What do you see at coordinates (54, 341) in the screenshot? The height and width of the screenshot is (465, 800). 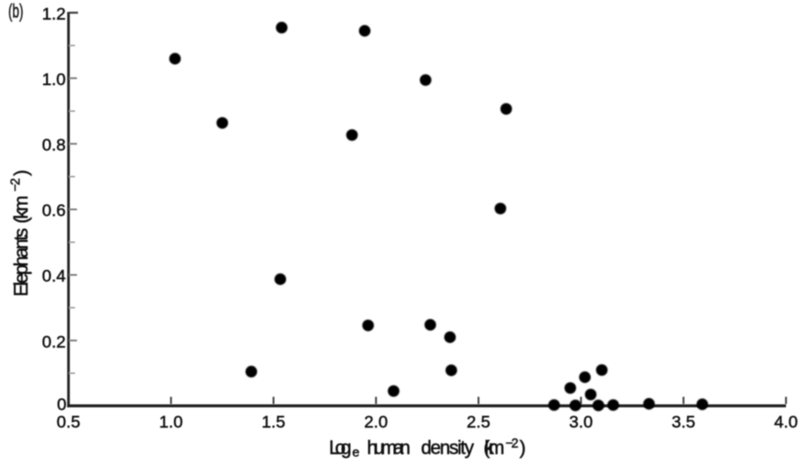 I see `svg-text: 0.2` at bounding box center [54, 341].